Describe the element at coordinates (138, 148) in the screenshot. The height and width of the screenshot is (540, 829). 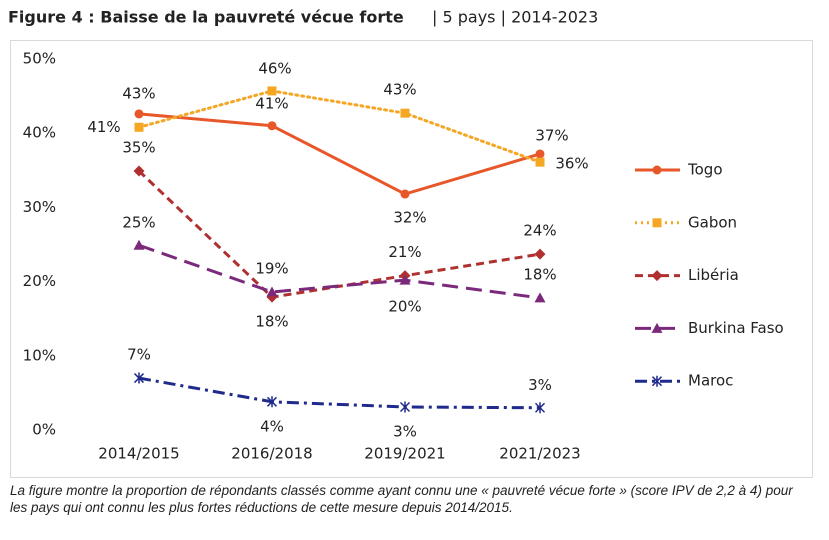
I see `data-label: 35%` at that location.